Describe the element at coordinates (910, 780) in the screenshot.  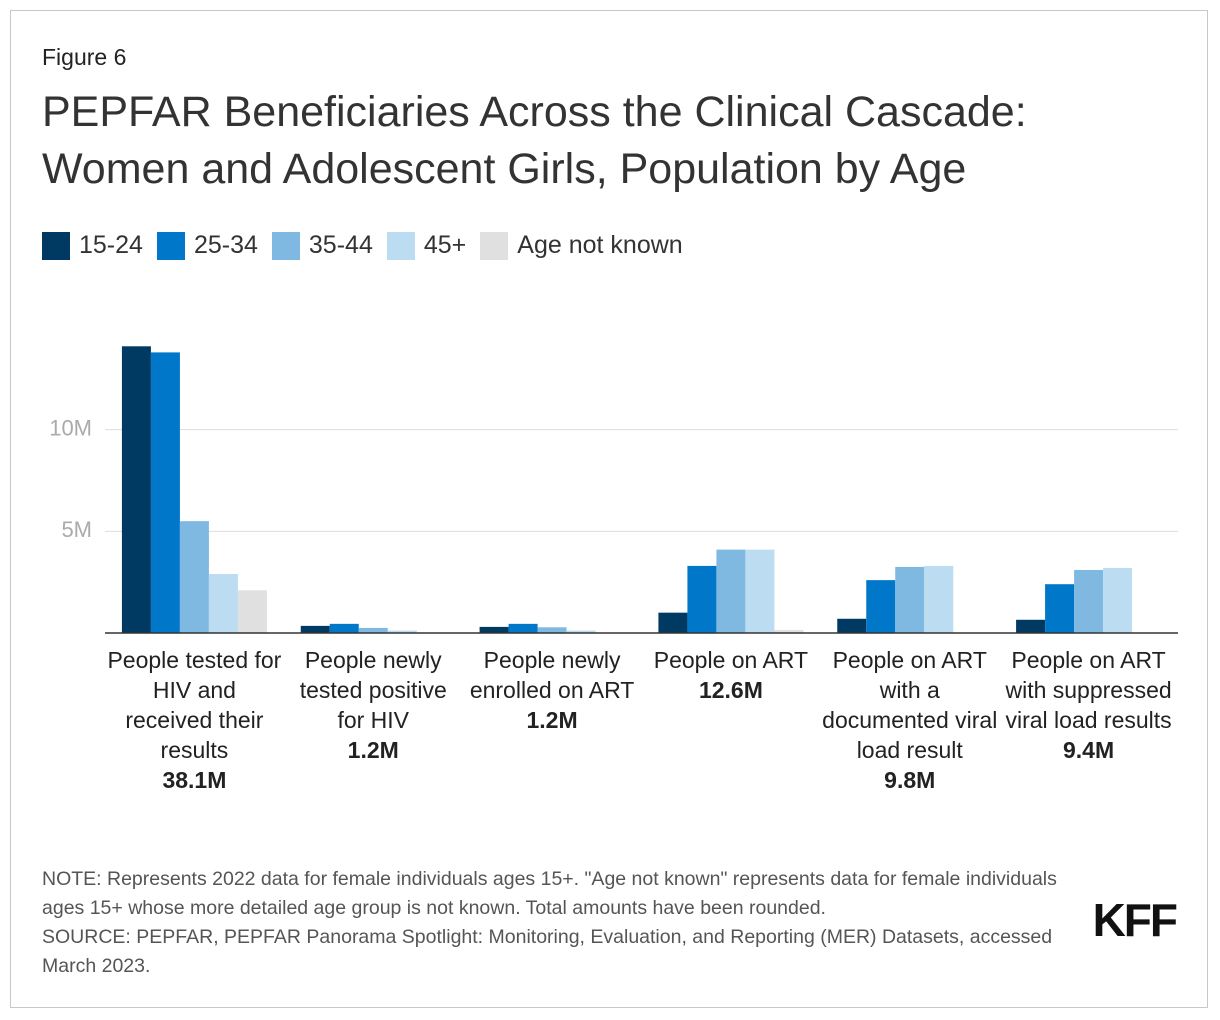
I see `total-label: 9.8M` at that location.